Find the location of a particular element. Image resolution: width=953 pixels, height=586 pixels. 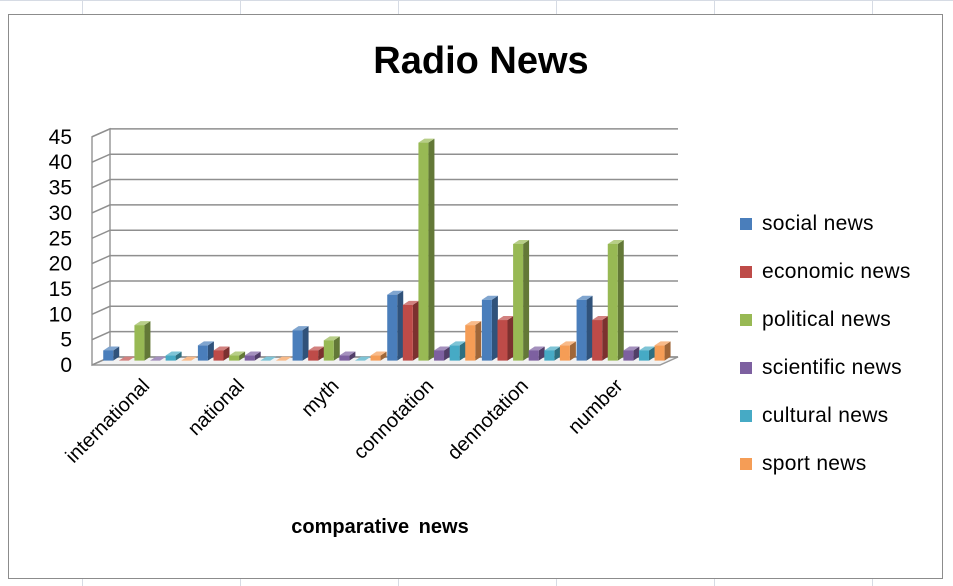

y-tick-label: 15 is located at coordinates (60, 289).